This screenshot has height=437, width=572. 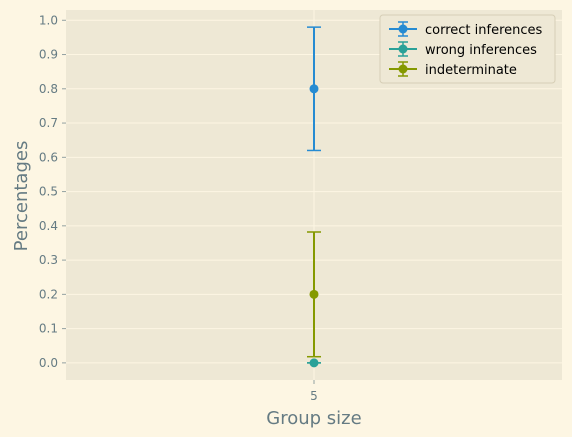 What do you see at coordinates (314, 197) in the screenshot?
I see `data-marks` at bounding box center [314, 197].